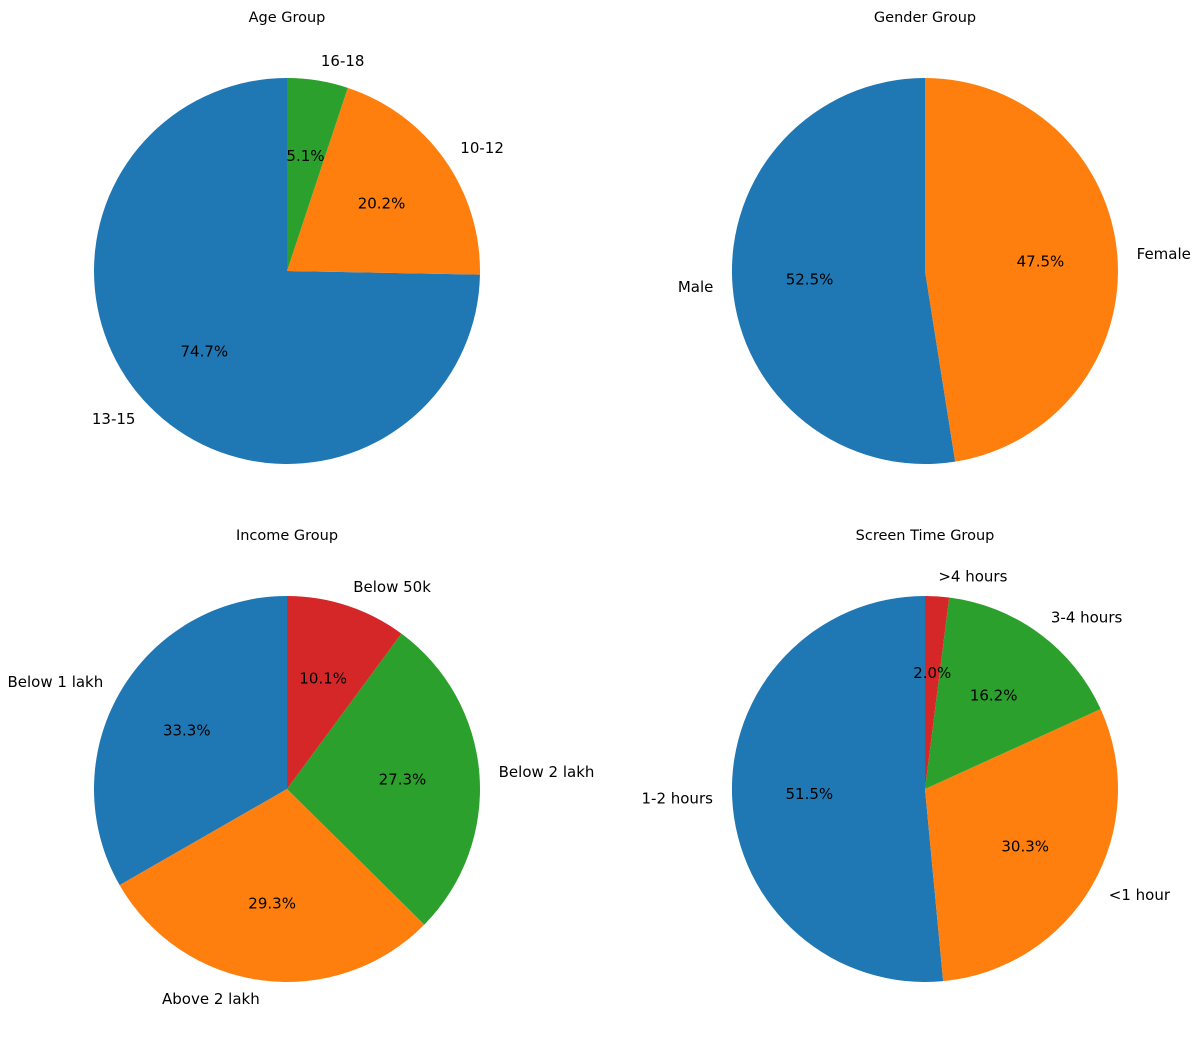 Image resolution: width=1200 pixels, height=1041 pixels. I want to click on percent-label: 16.2%, so click(994, 695).